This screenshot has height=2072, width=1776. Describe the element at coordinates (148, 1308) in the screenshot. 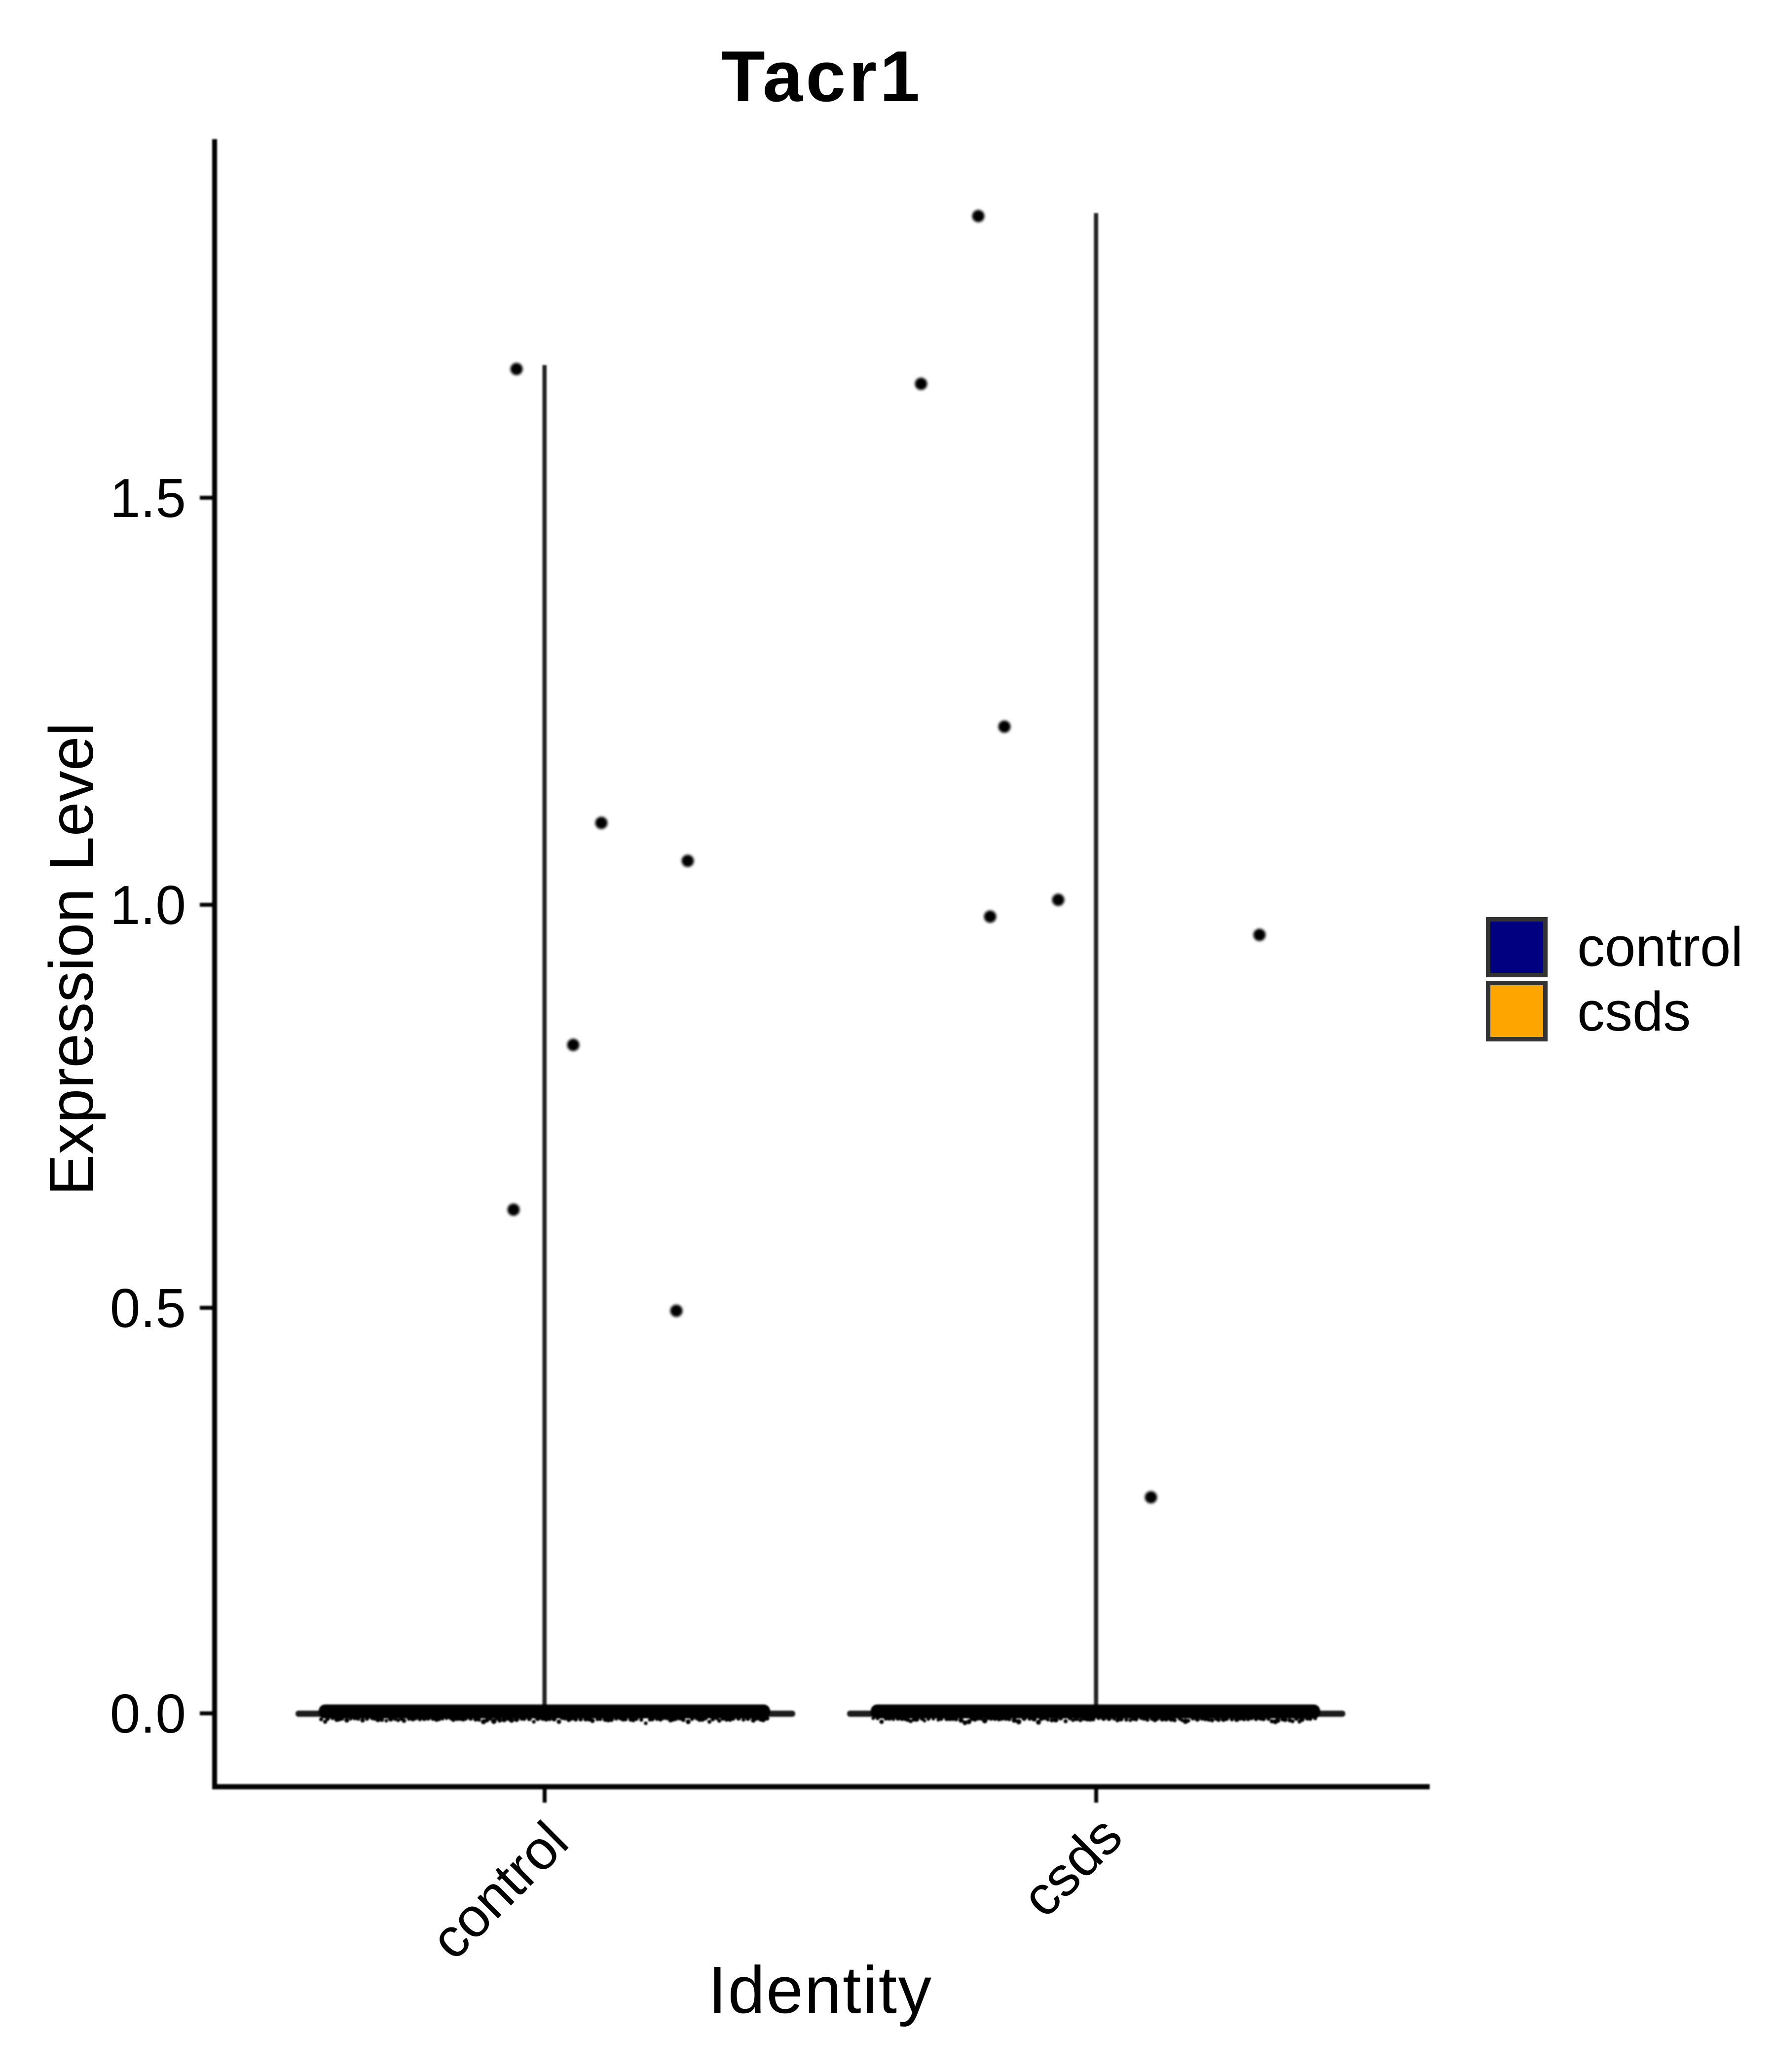

I see `svg-text: 0.5` at that location.